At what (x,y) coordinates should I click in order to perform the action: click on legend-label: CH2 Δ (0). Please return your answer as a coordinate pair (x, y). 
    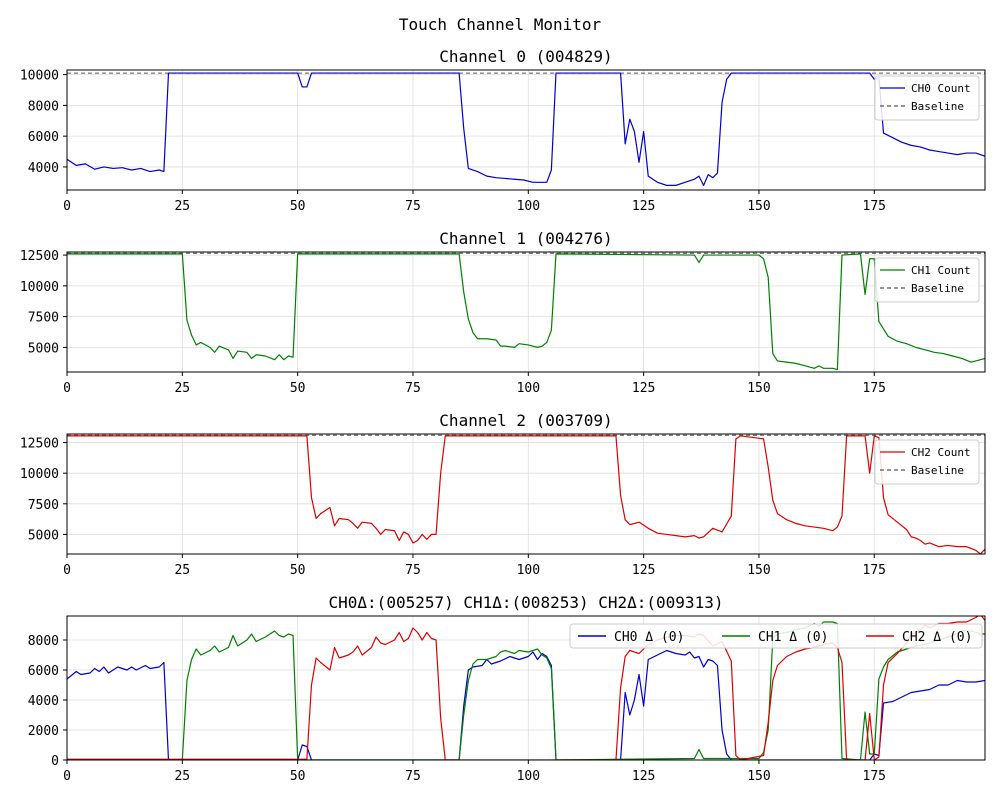
    Looking at the image, I should click on (937, 637).